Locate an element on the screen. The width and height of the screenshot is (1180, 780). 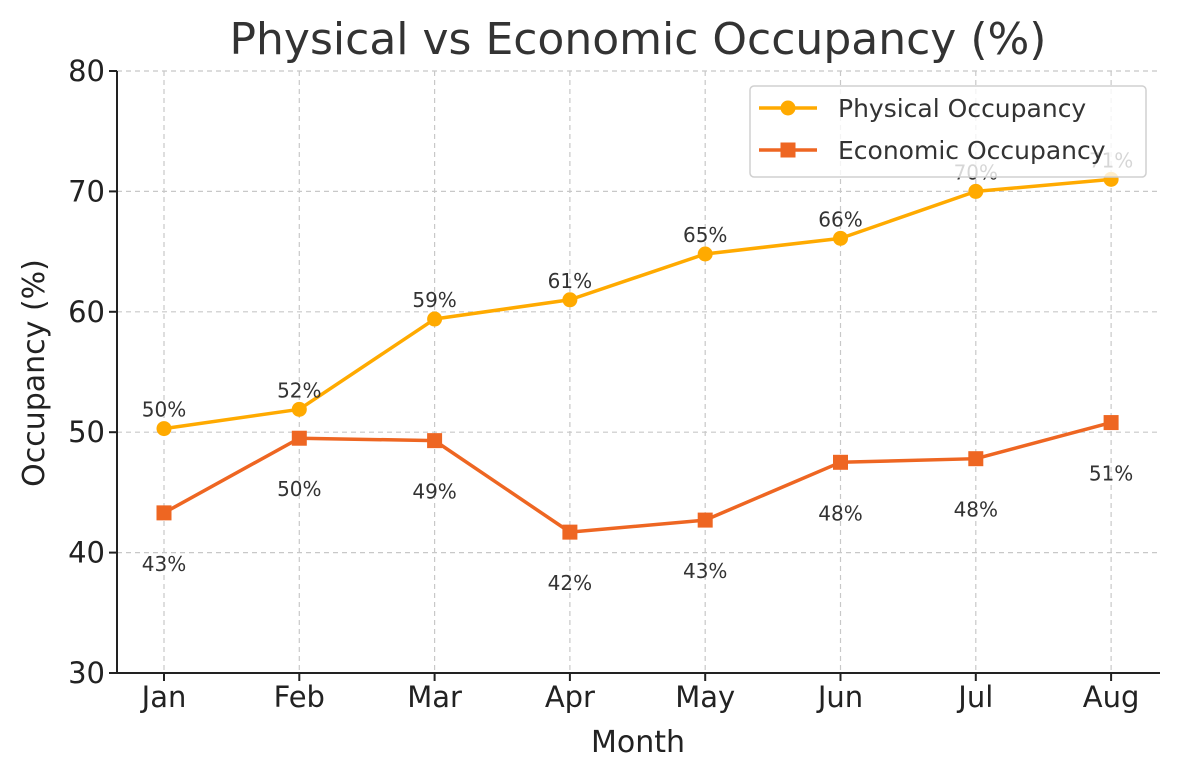
y-axis-label: Occupancy (%) is located at coordinates (34, 373).